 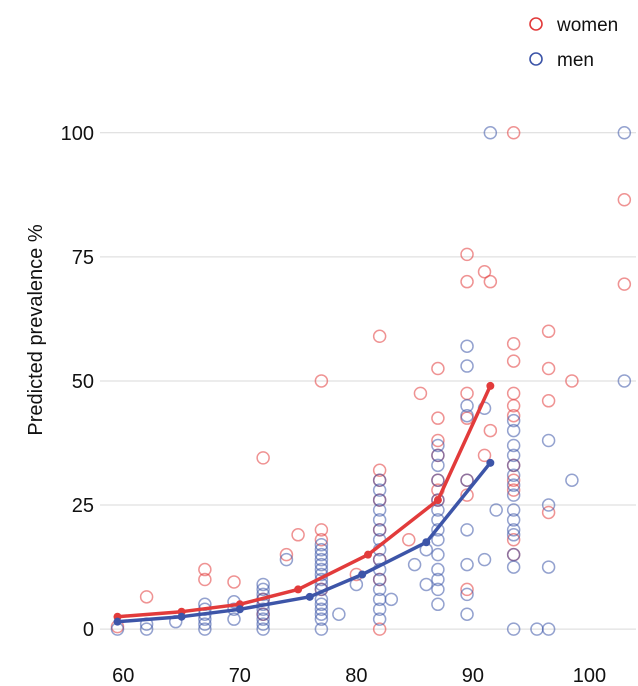 I want to click on legend-label-women: women, so click(x=587, y=25).